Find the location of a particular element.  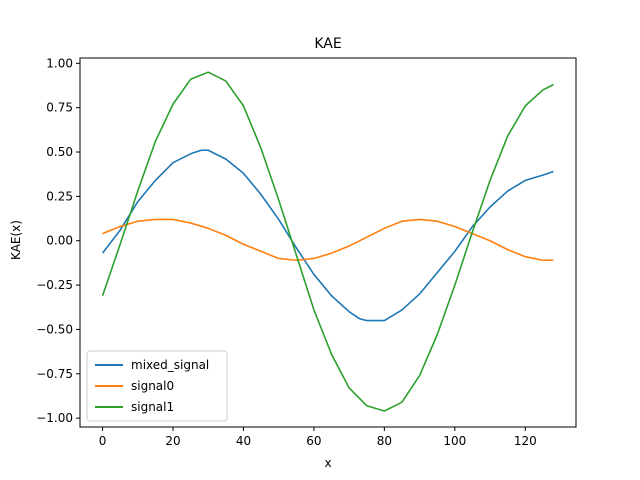

y-tick-label: 0.00 is located at coordinates (59, 241).